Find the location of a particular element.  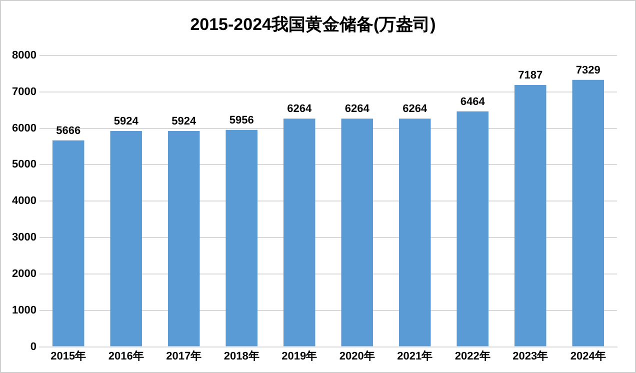

y-tick-label: 8000 is located at coordinates (24, 55).